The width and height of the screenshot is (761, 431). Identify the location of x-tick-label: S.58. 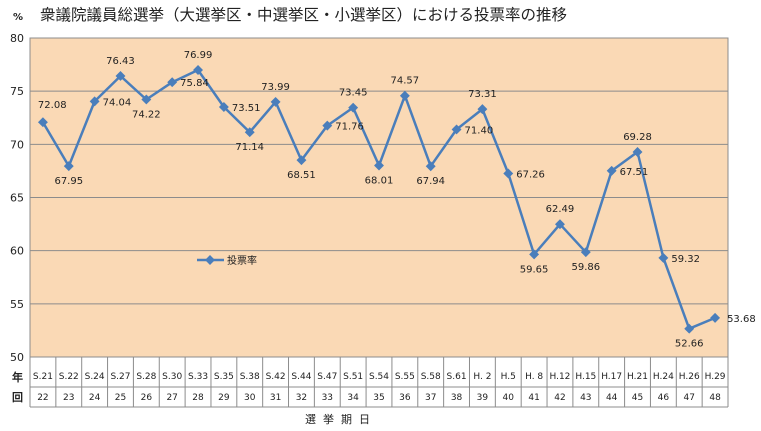
(431, 377).